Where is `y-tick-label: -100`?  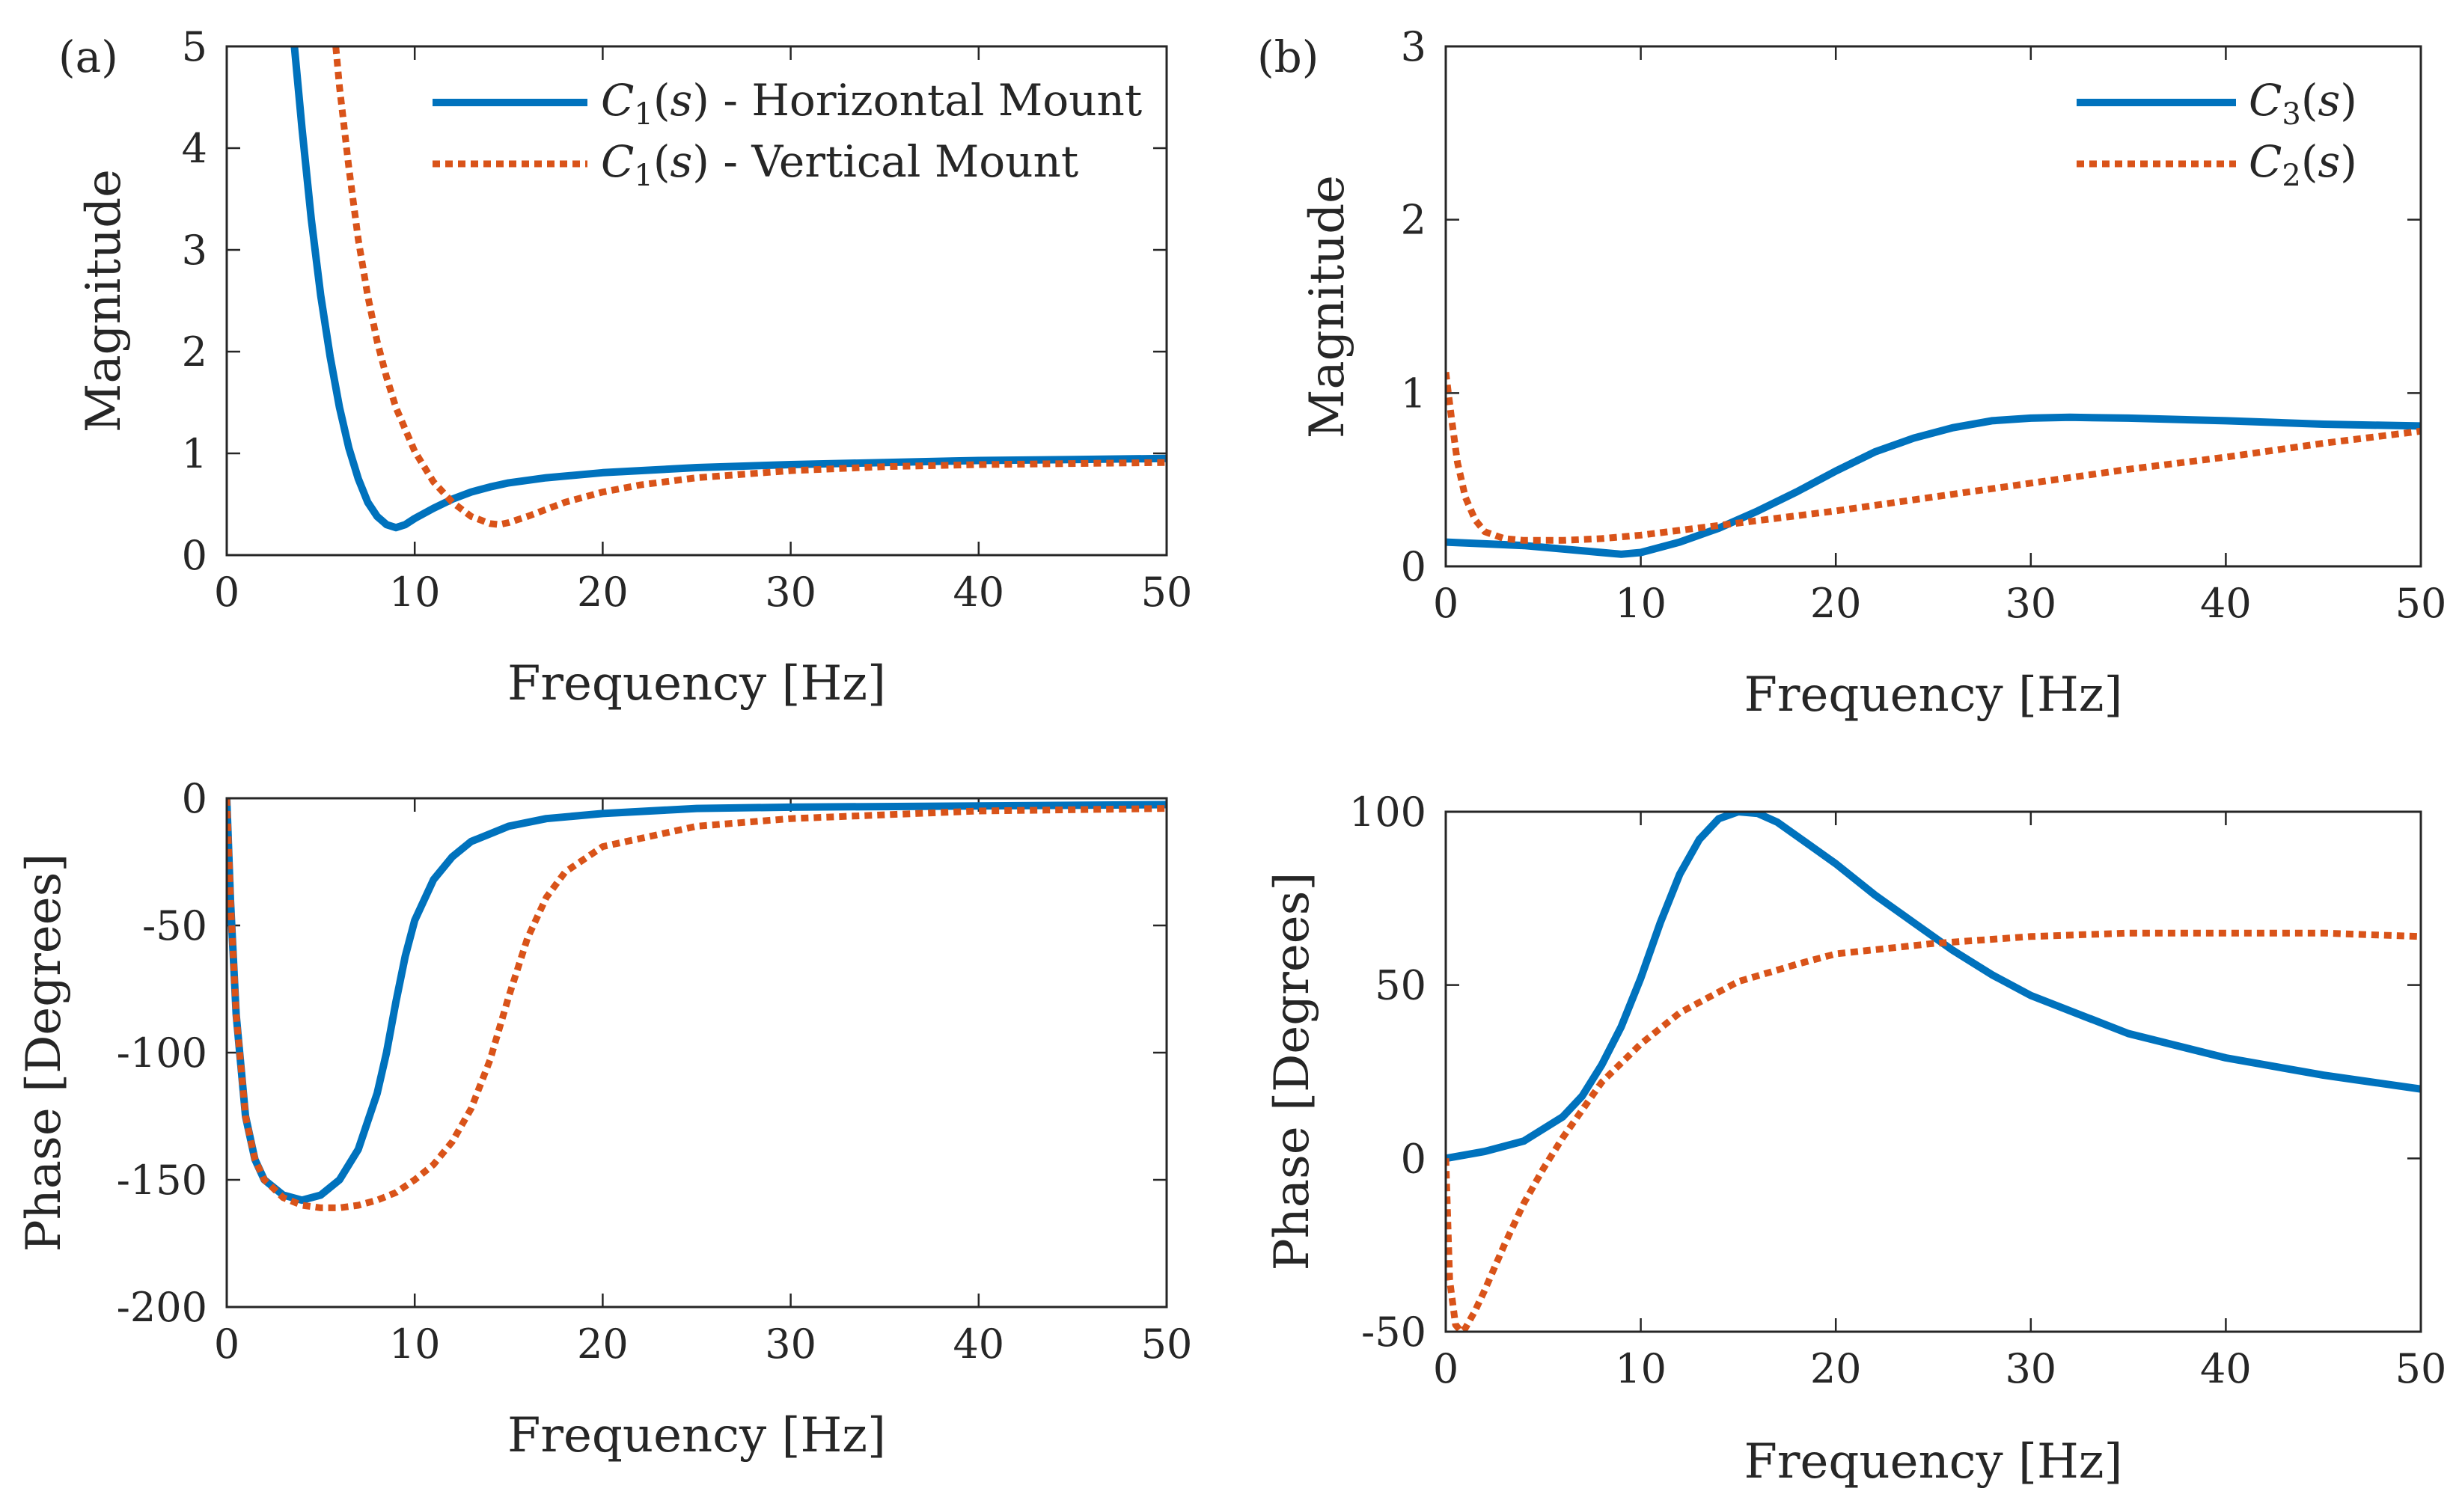
y-tick-label: -100 is located at coordinates (162, 1053).